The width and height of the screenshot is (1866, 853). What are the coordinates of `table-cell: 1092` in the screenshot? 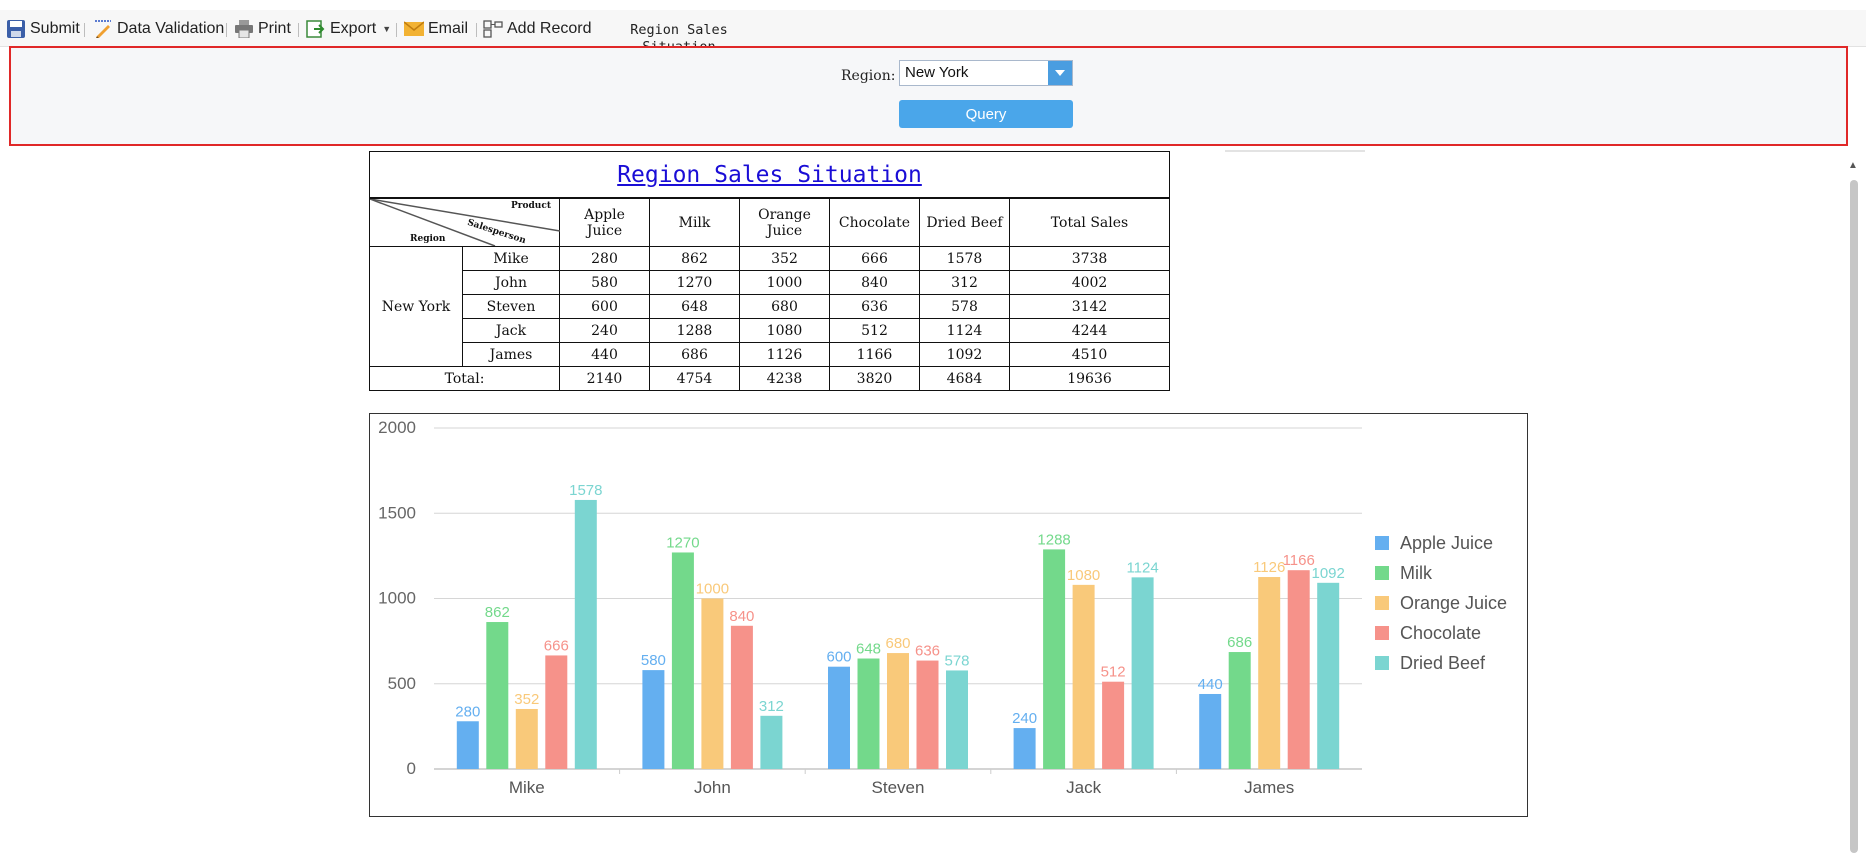 It's located at (964, 354).